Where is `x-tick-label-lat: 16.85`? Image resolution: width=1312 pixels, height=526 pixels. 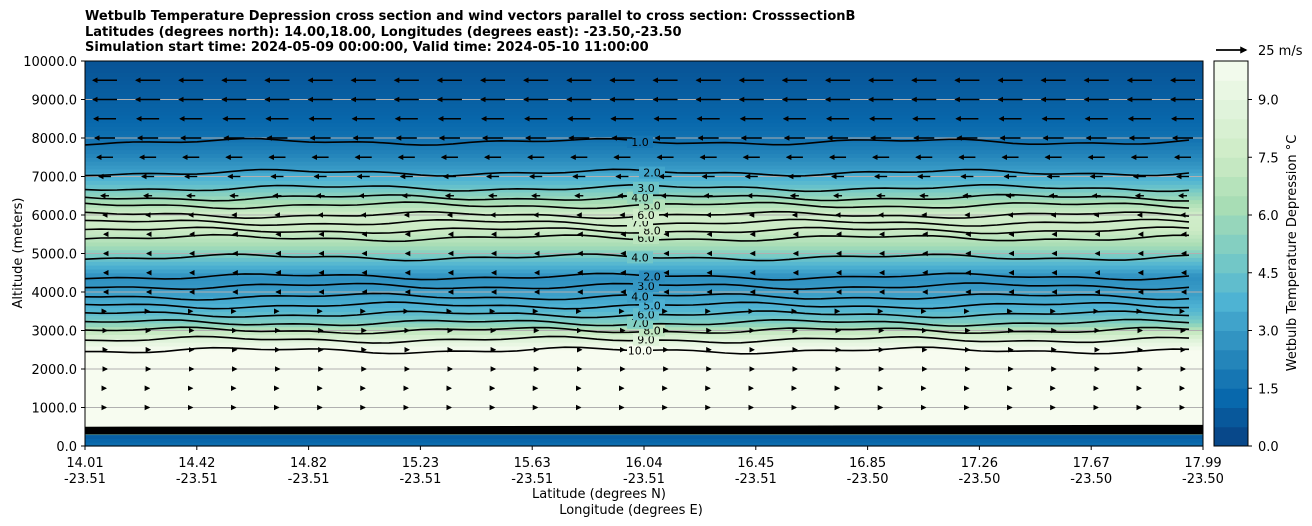
x-tick-label-lat: 16.85 is located at coordinates (867, 463).